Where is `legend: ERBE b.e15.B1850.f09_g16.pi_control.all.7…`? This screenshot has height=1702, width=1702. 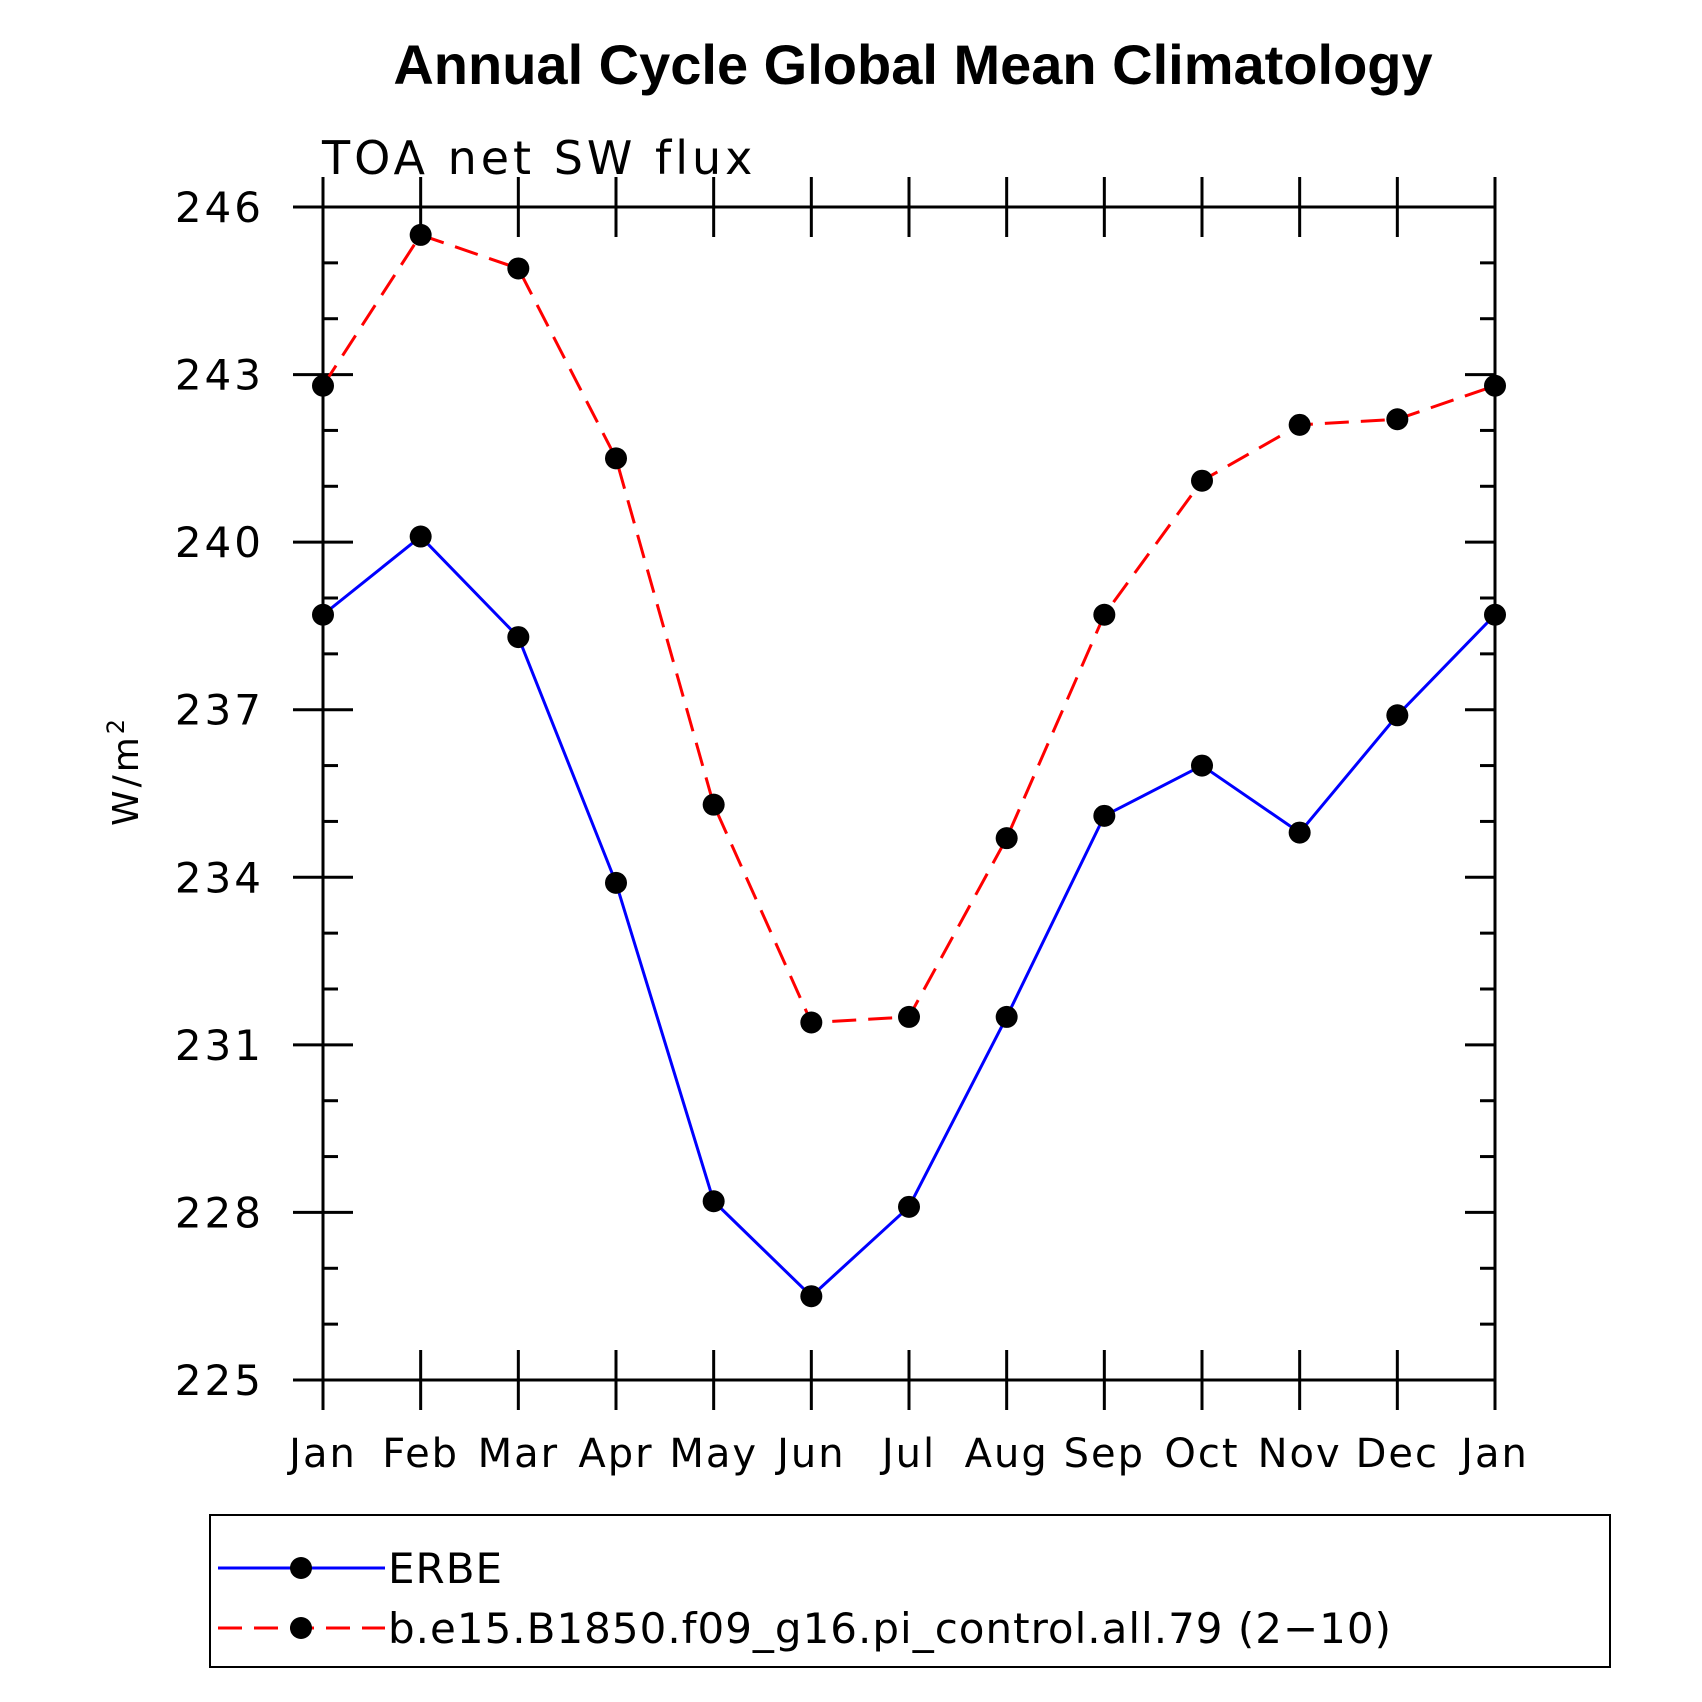 legend: ERBE b.e15.B1850.f09_g16.pi_control.all.7… is located at coordinates (910, 1591).